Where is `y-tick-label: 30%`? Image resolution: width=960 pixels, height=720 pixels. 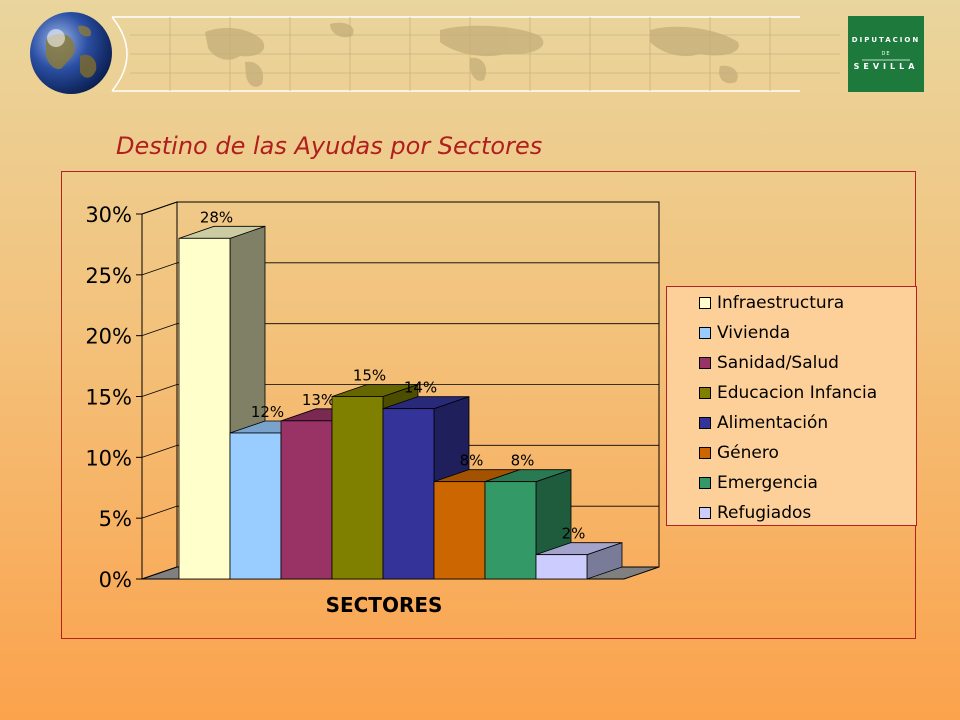
y-tick-label: 30% is located at coordinates (108, 215).